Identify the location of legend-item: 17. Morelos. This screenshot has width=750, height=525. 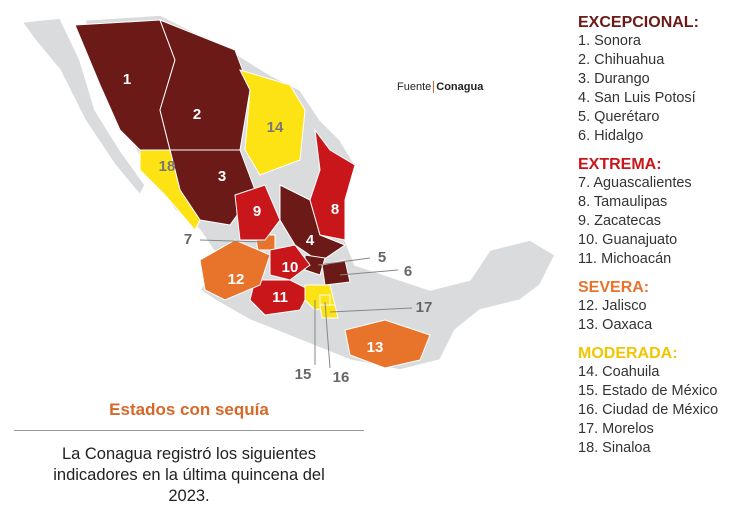
(616, 429).